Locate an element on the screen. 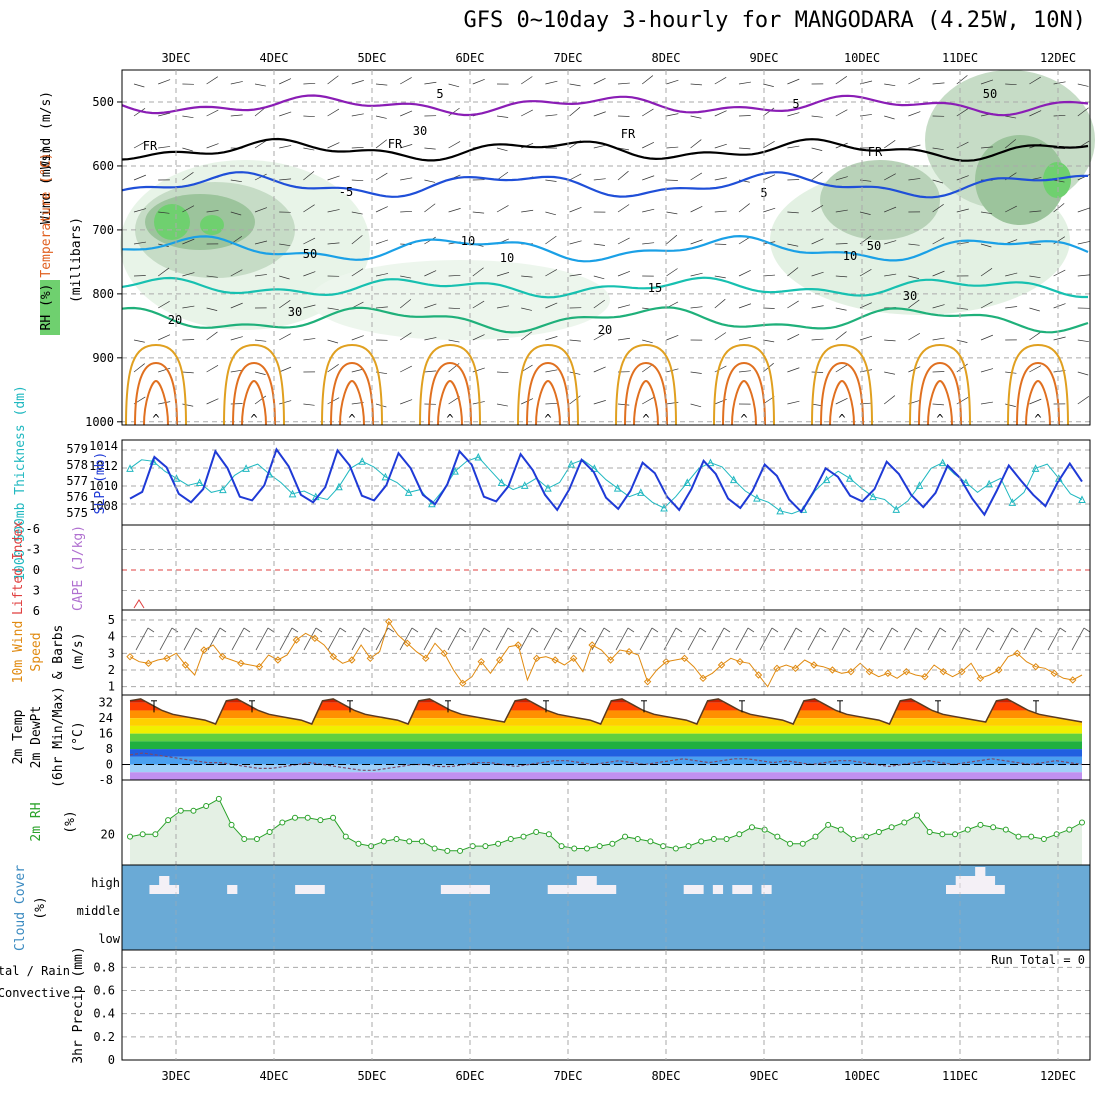  bottom-x-tick-label: 7DEC is located at coordinates (568, 1076).